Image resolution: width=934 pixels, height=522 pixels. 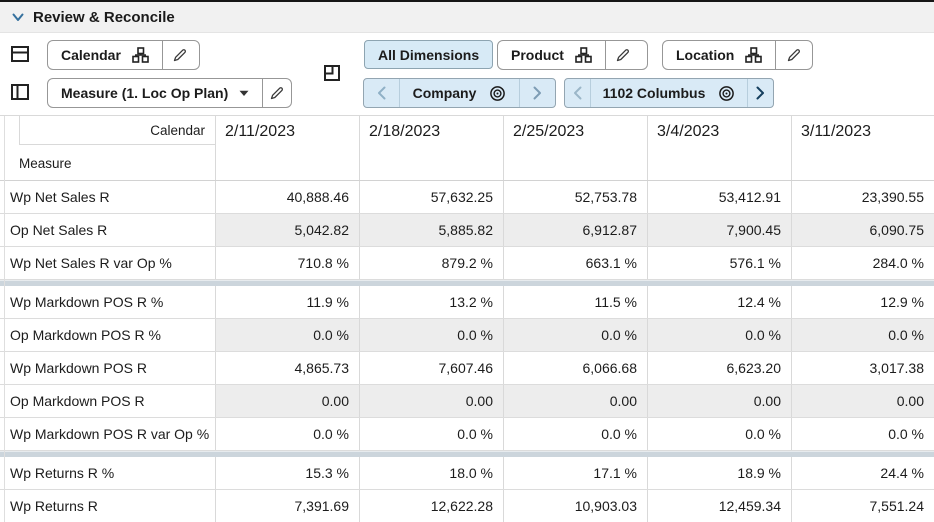 I want to click on grid-cell: 11.9 %, so click(x=288, y=302).